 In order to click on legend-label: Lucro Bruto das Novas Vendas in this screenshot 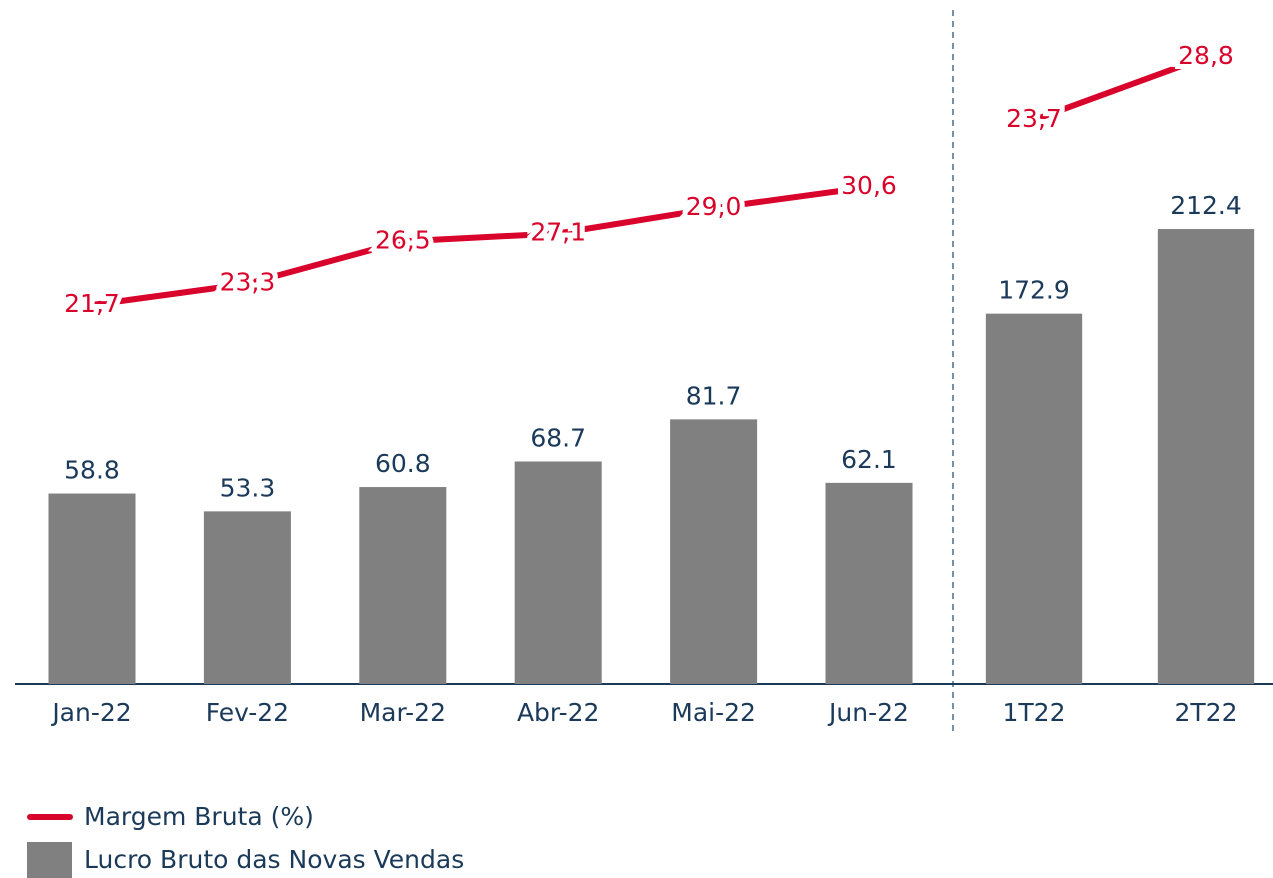, I will do `click(274, 859)`.